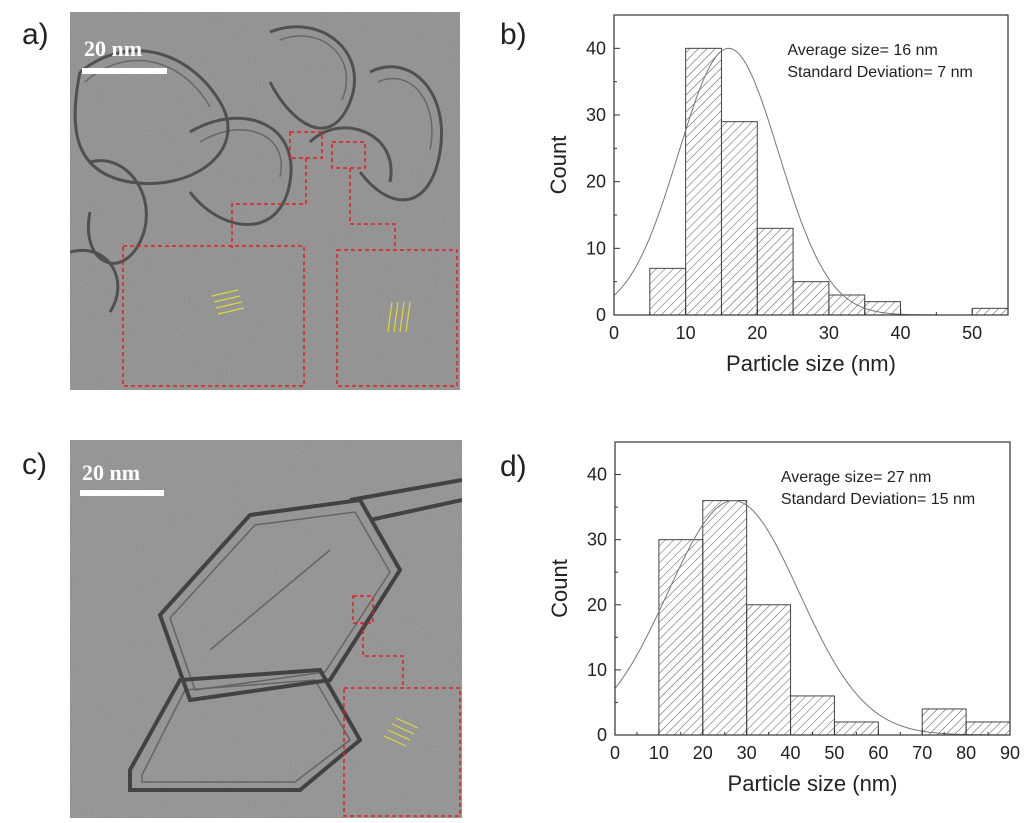 The width and height of the screenshot is (1028, 823). Describe the element at coordinates (966, 753) in the screenshot. I see `x-tick-label: 80` at that location.